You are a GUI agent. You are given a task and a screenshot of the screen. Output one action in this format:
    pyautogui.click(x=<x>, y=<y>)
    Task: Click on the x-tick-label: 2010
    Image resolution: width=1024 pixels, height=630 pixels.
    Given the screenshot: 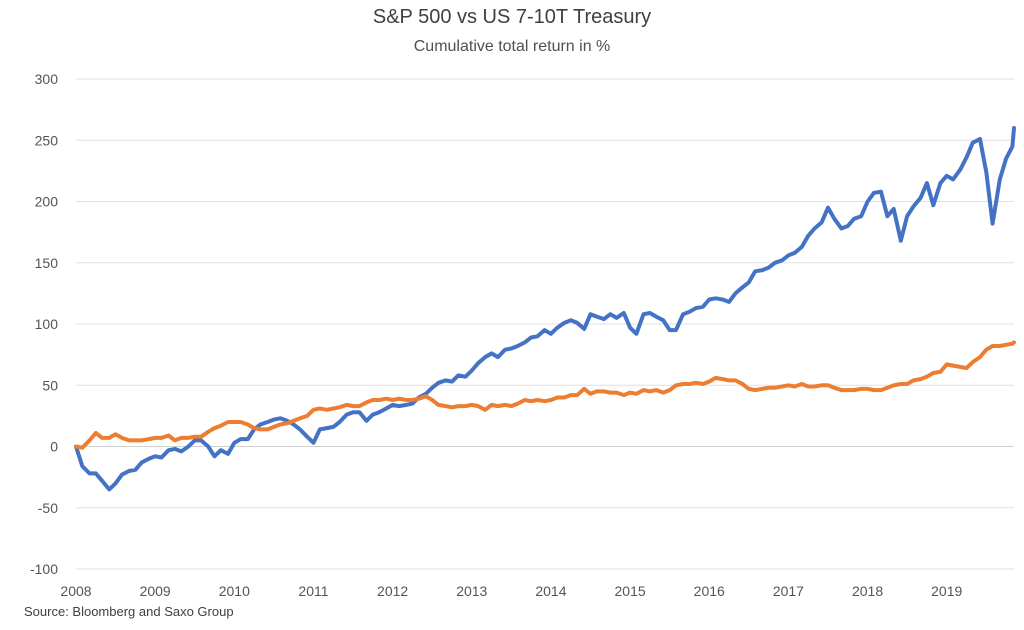 What is the action you would take?
    pyautogui.click(x=234, y=591)
    